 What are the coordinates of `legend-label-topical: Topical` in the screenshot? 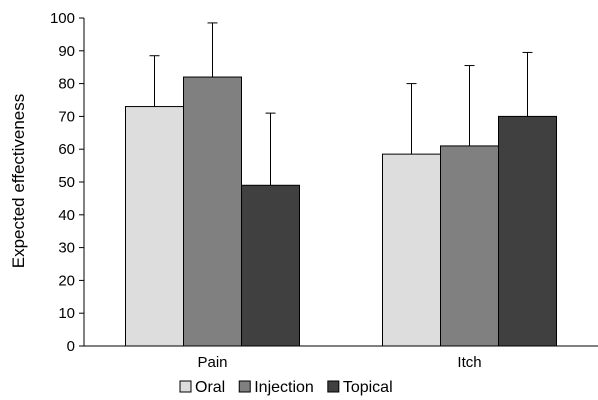 It's located at (368, 387).